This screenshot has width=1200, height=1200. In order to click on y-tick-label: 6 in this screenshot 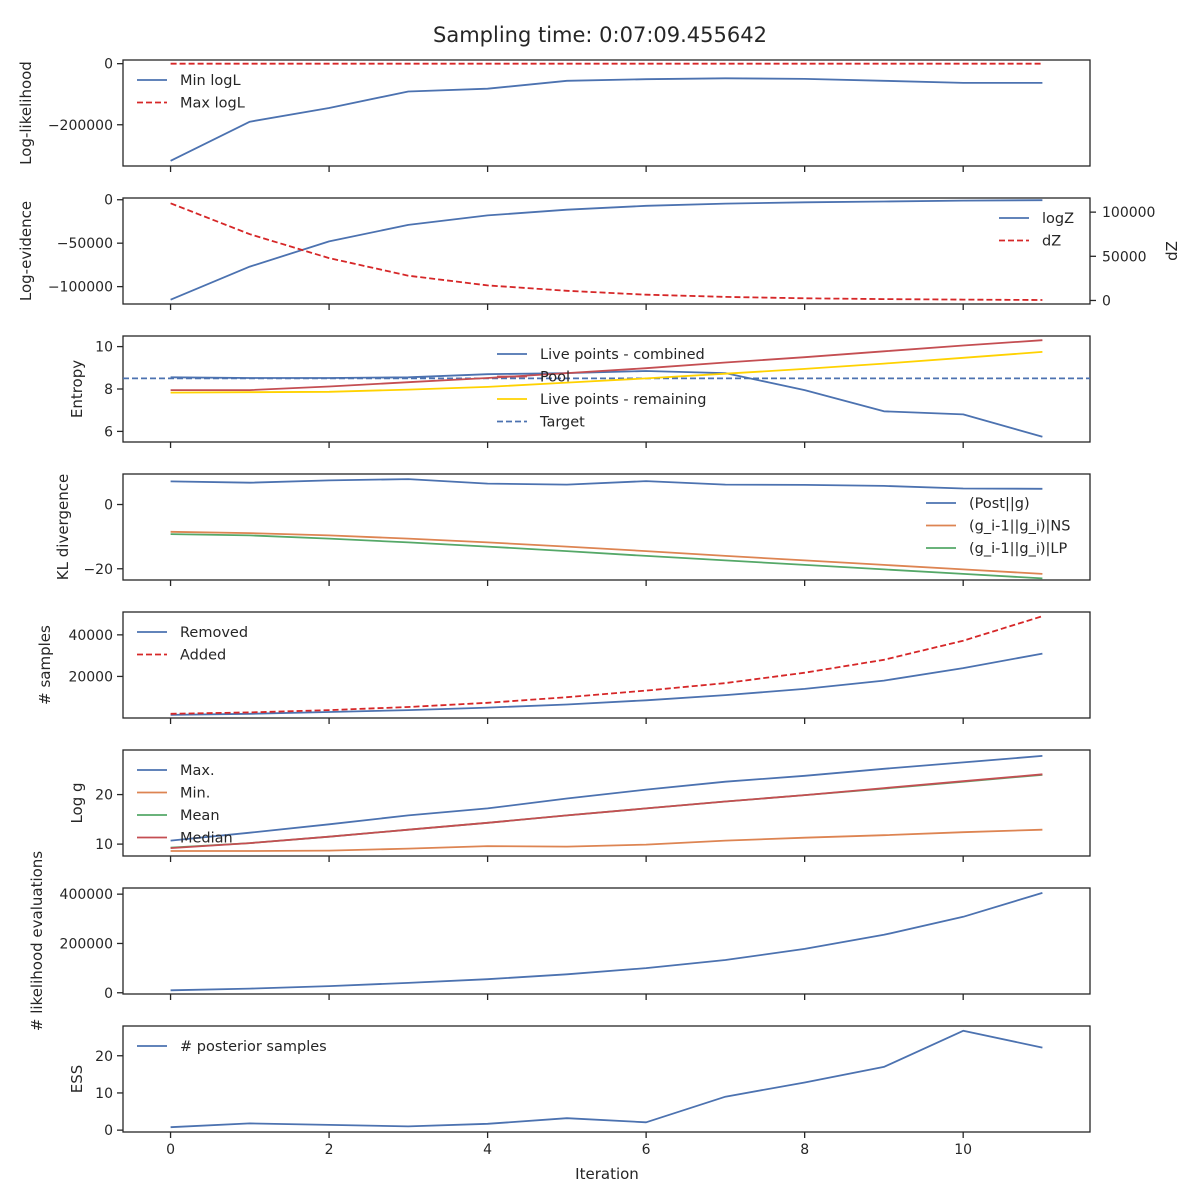, I will do `click(108, 432)`.